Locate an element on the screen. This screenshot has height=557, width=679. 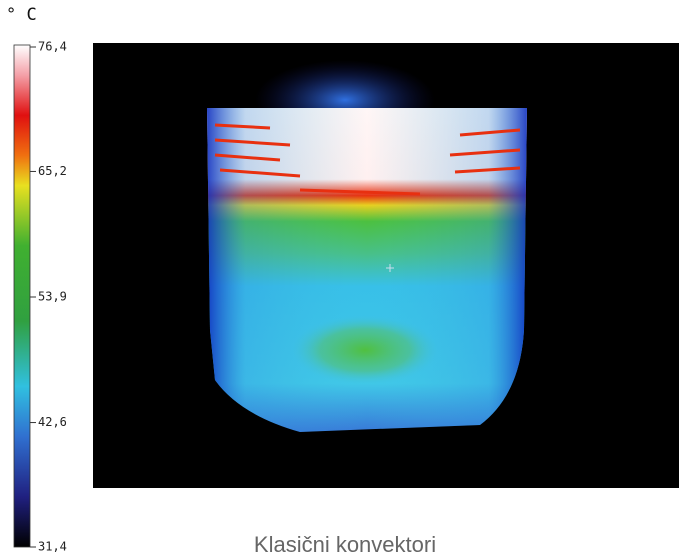
warm-spot is located at coordinates (365, 350).